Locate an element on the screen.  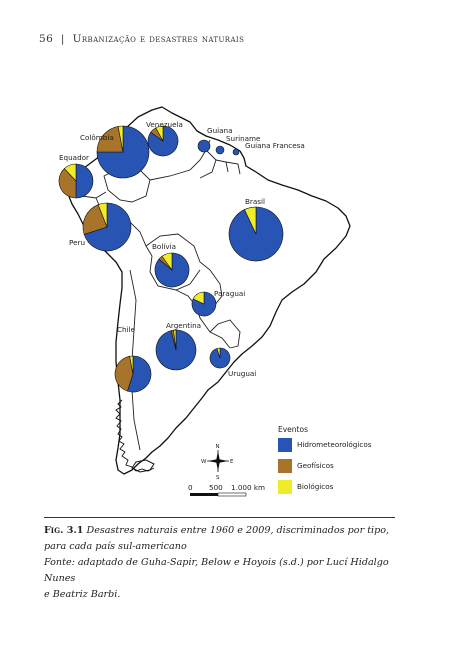
label-guiana-francesa: Guiana Francesa is located at coordinates (275, 145).